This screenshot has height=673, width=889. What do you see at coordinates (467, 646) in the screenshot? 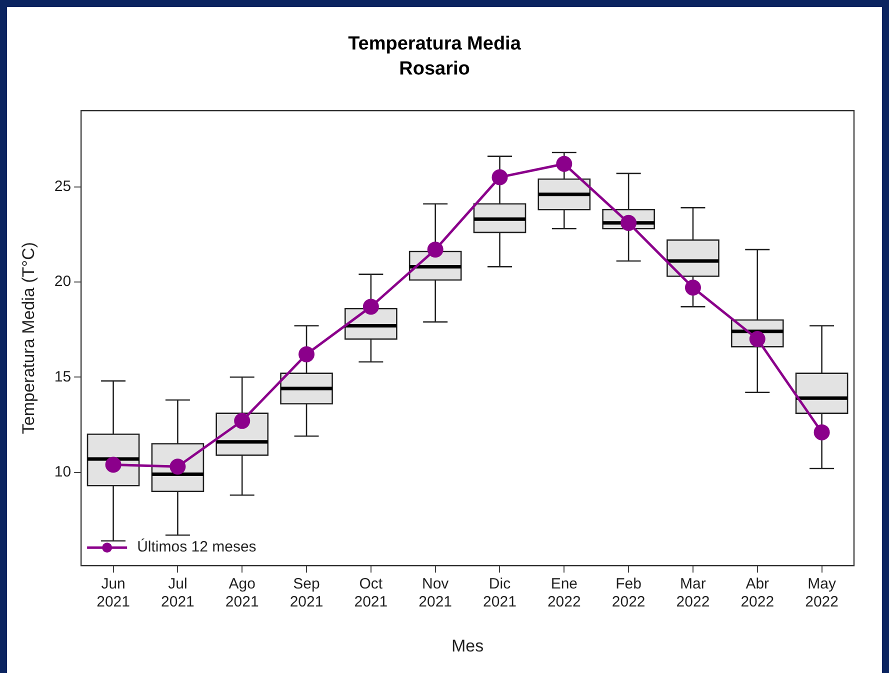
I see `x-axis-title: Mes` at bounding box center [467, 646].